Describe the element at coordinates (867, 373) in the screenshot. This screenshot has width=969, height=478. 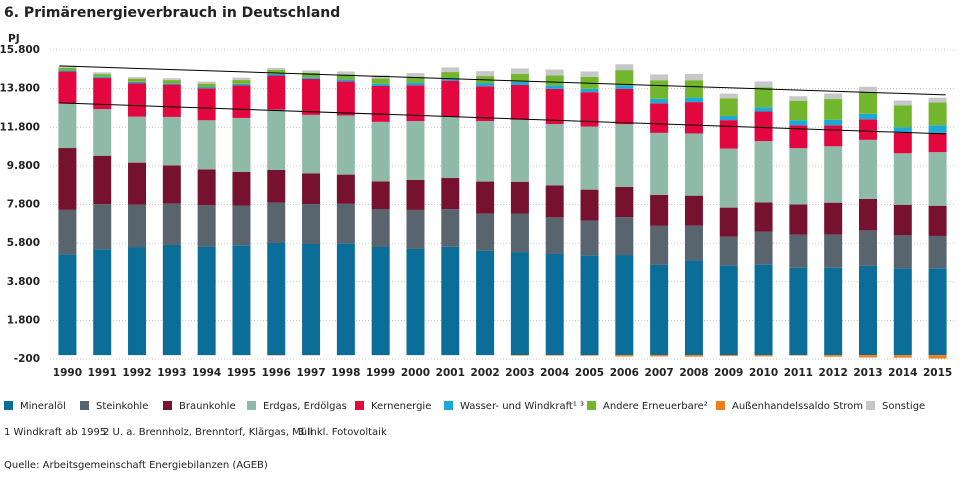
I see `x-tick-label: 2013` at that location.